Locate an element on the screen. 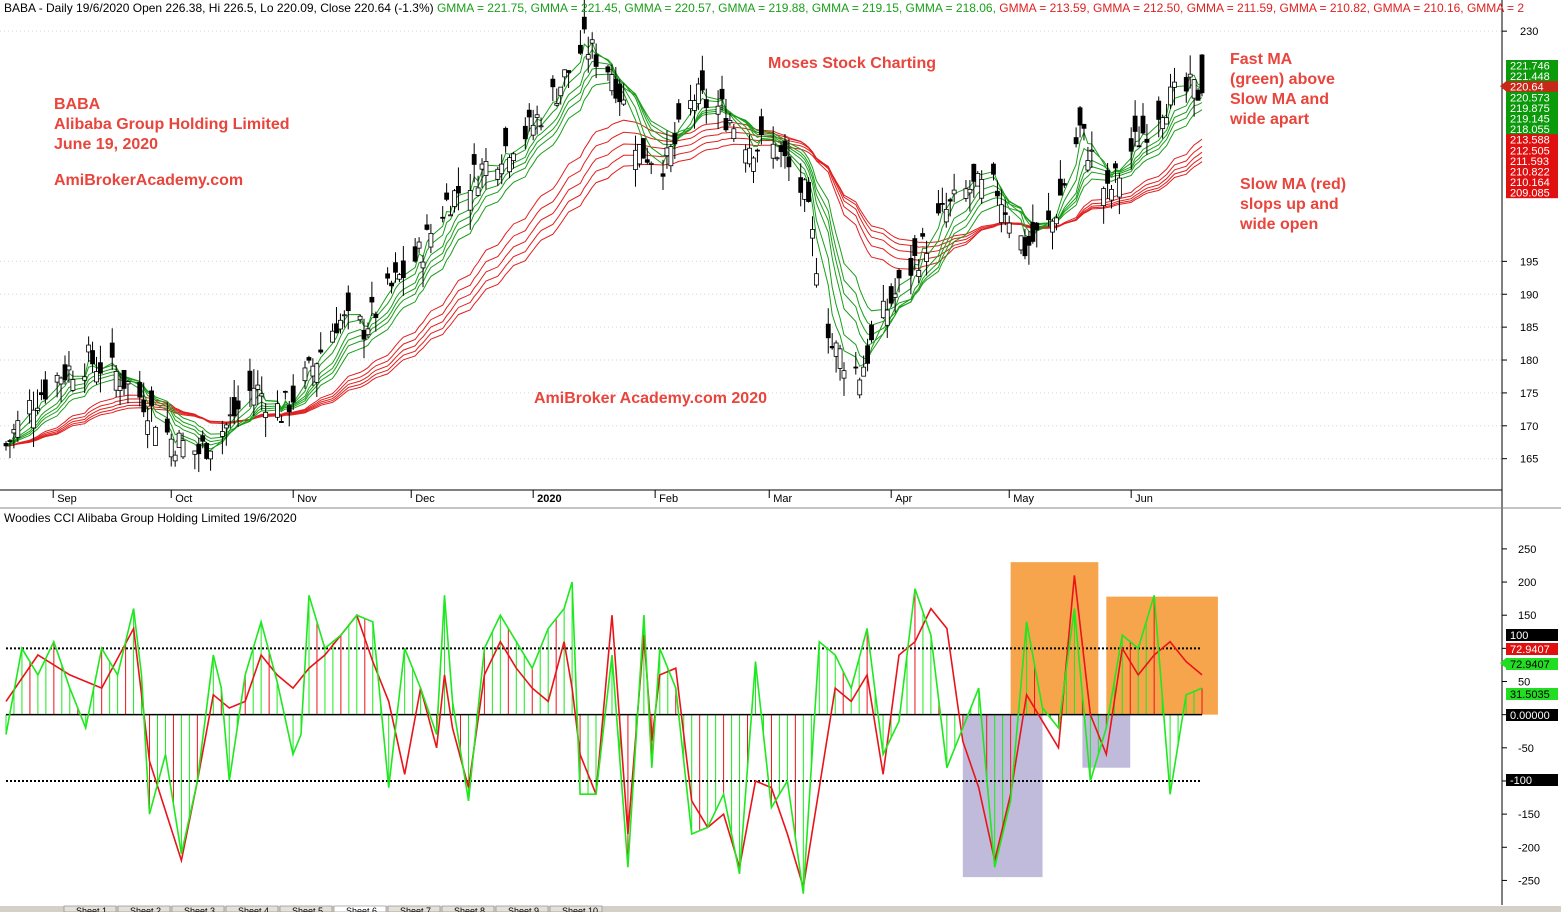 Image resolution: width=1561 pixels, height=917 pixels. sheet-tab-label: Sheet 6 is located at coordinates (361, 911).